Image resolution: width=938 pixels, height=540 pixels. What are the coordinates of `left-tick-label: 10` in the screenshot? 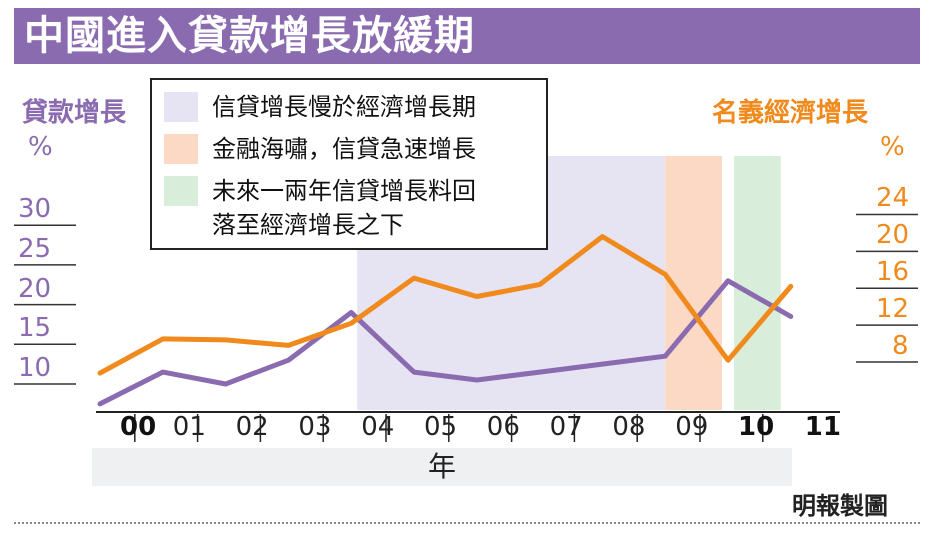 It's located at (35, 368).